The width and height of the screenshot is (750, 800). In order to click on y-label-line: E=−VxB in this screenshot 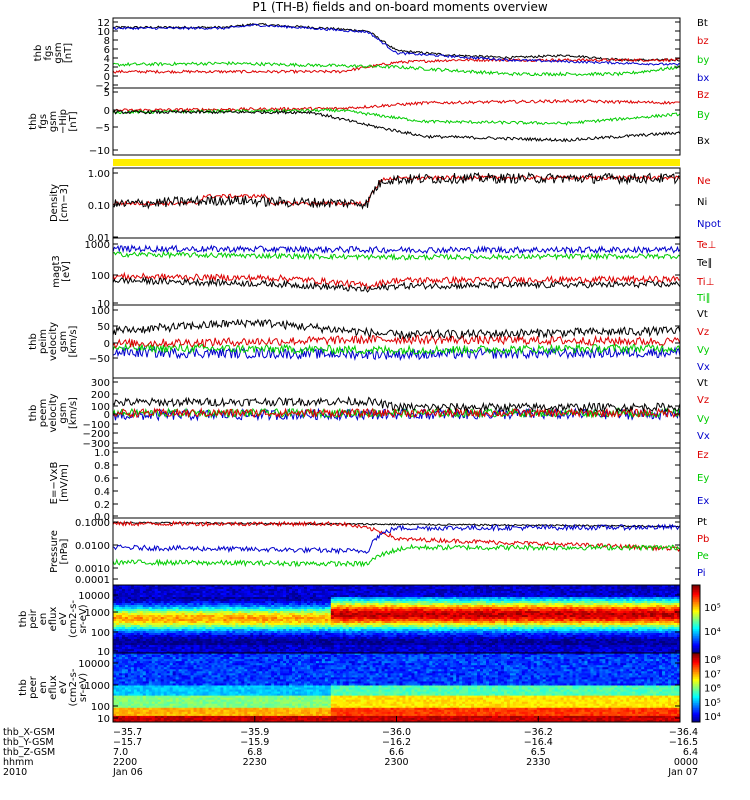, I will do `click(54, 483)`.